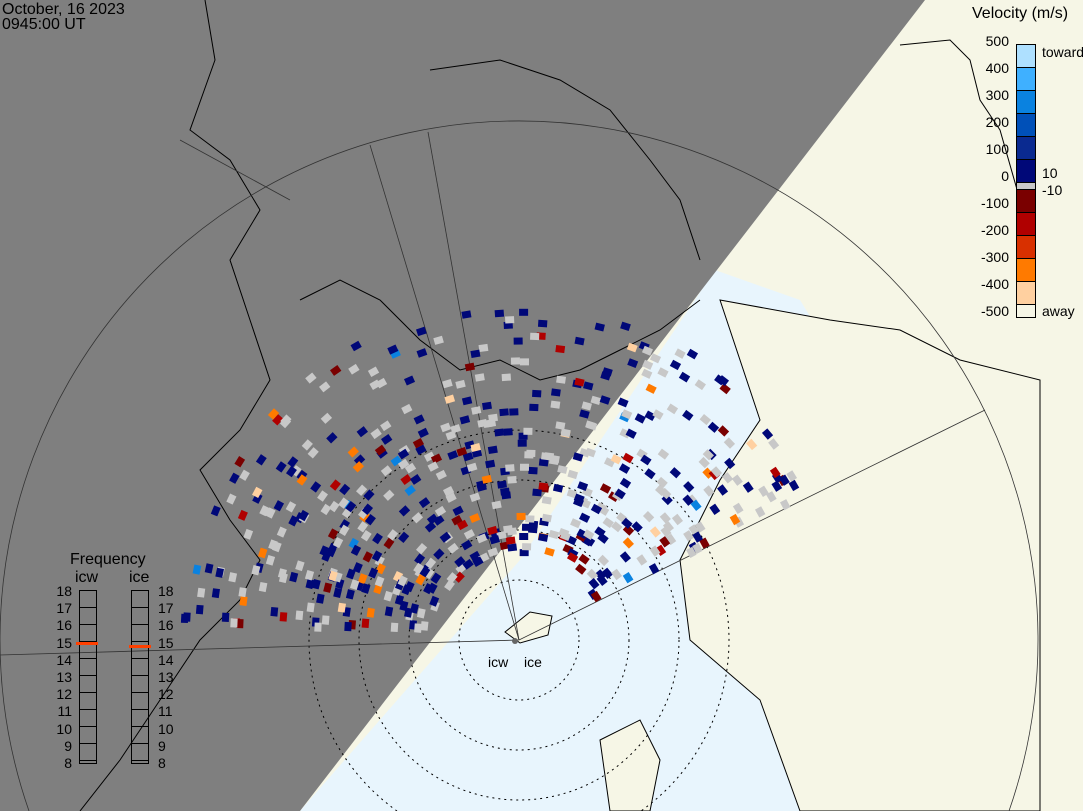 The width and height of the screenshot is (1083, 811). I want to click on radar-site-marker, so click(515, 641).